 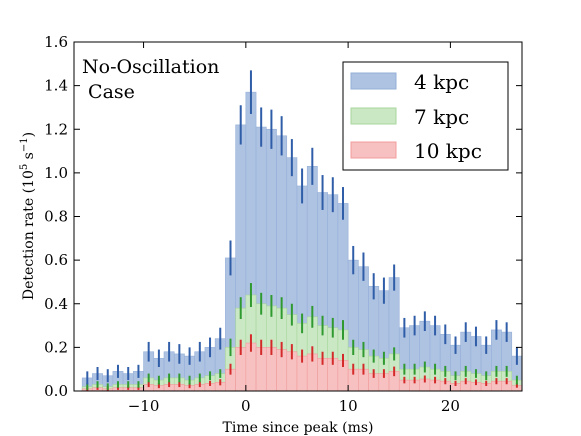 What do you see at coordinates (246, 406) in the screenshot?
I see `x-tick-label-1: 0` at bounding box center [246, 406].